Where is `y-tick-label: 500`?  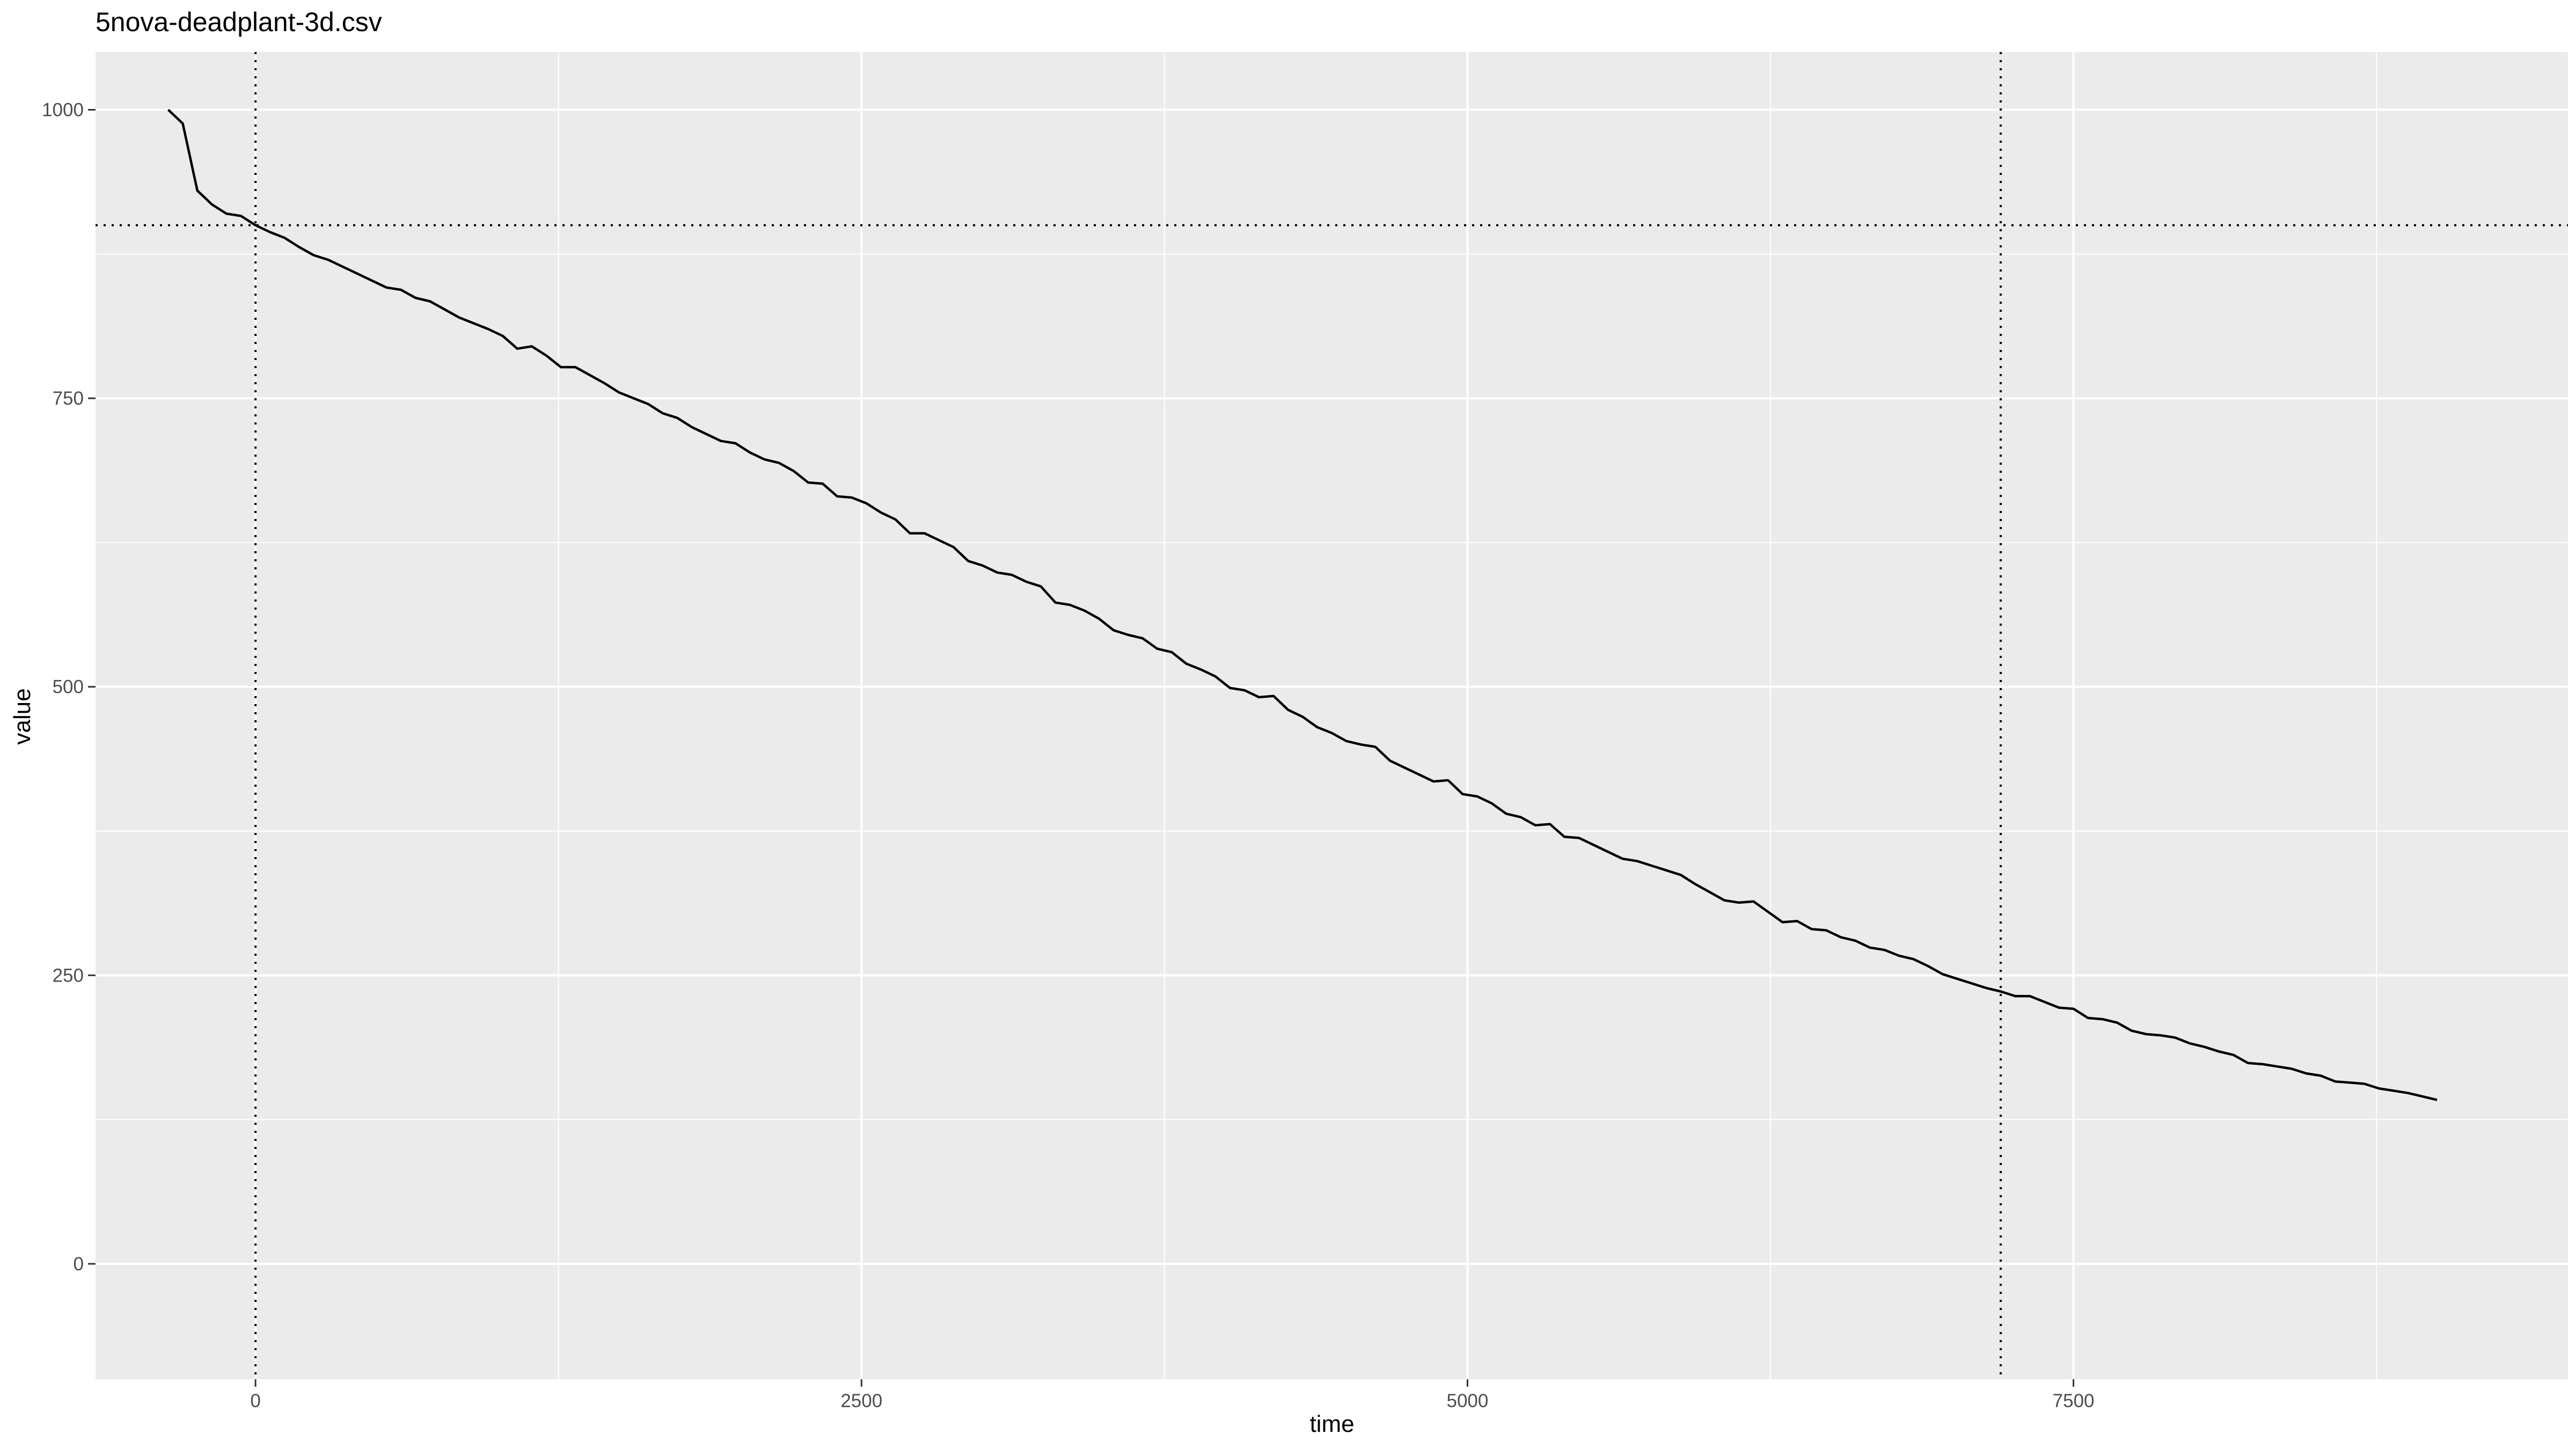
y-tick-label: 500 is located at coordinates (68, 687).